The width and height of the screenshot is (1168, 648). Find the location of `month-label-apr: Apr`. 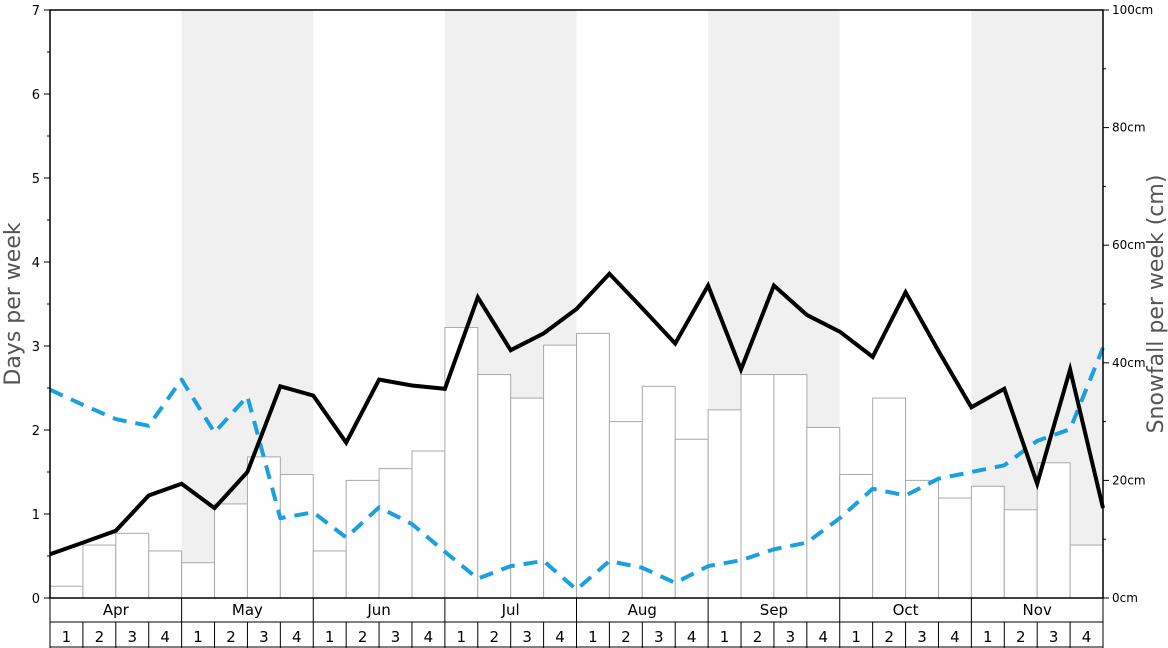

month-label-apr: Apr is located at coordinates (116, 610).